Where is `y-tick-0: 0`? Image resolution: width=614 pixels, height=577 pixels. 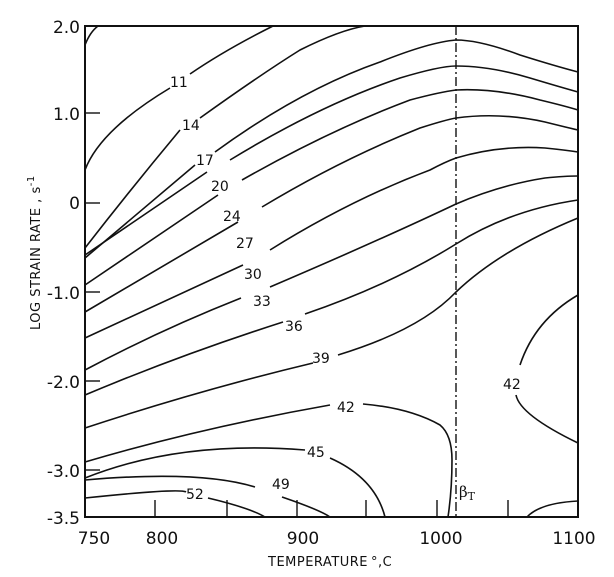
y-tick-0: 0 is located at coordinates (74, 204).